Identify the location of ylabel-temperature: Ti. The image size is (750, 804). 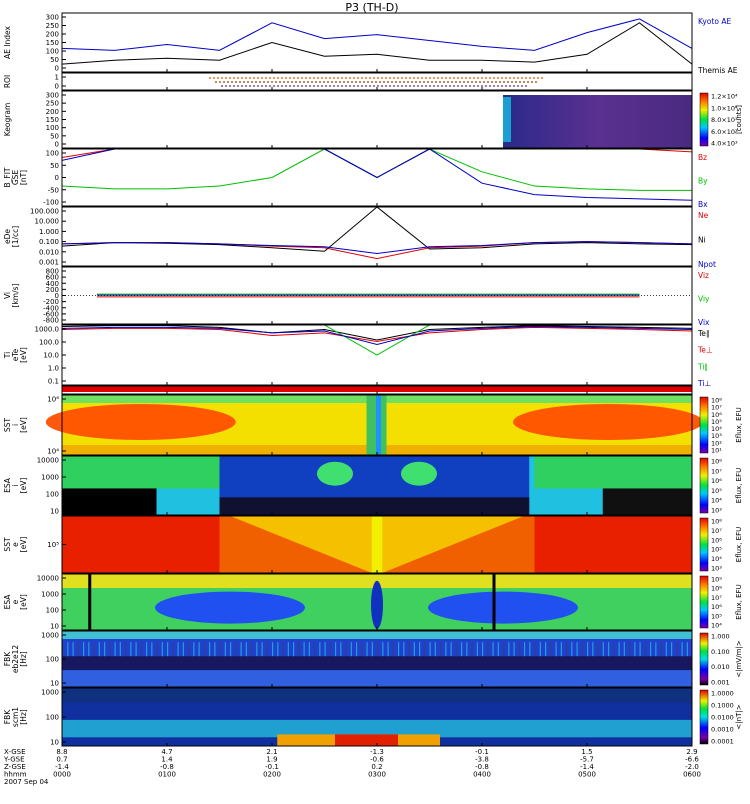
(7, 355).